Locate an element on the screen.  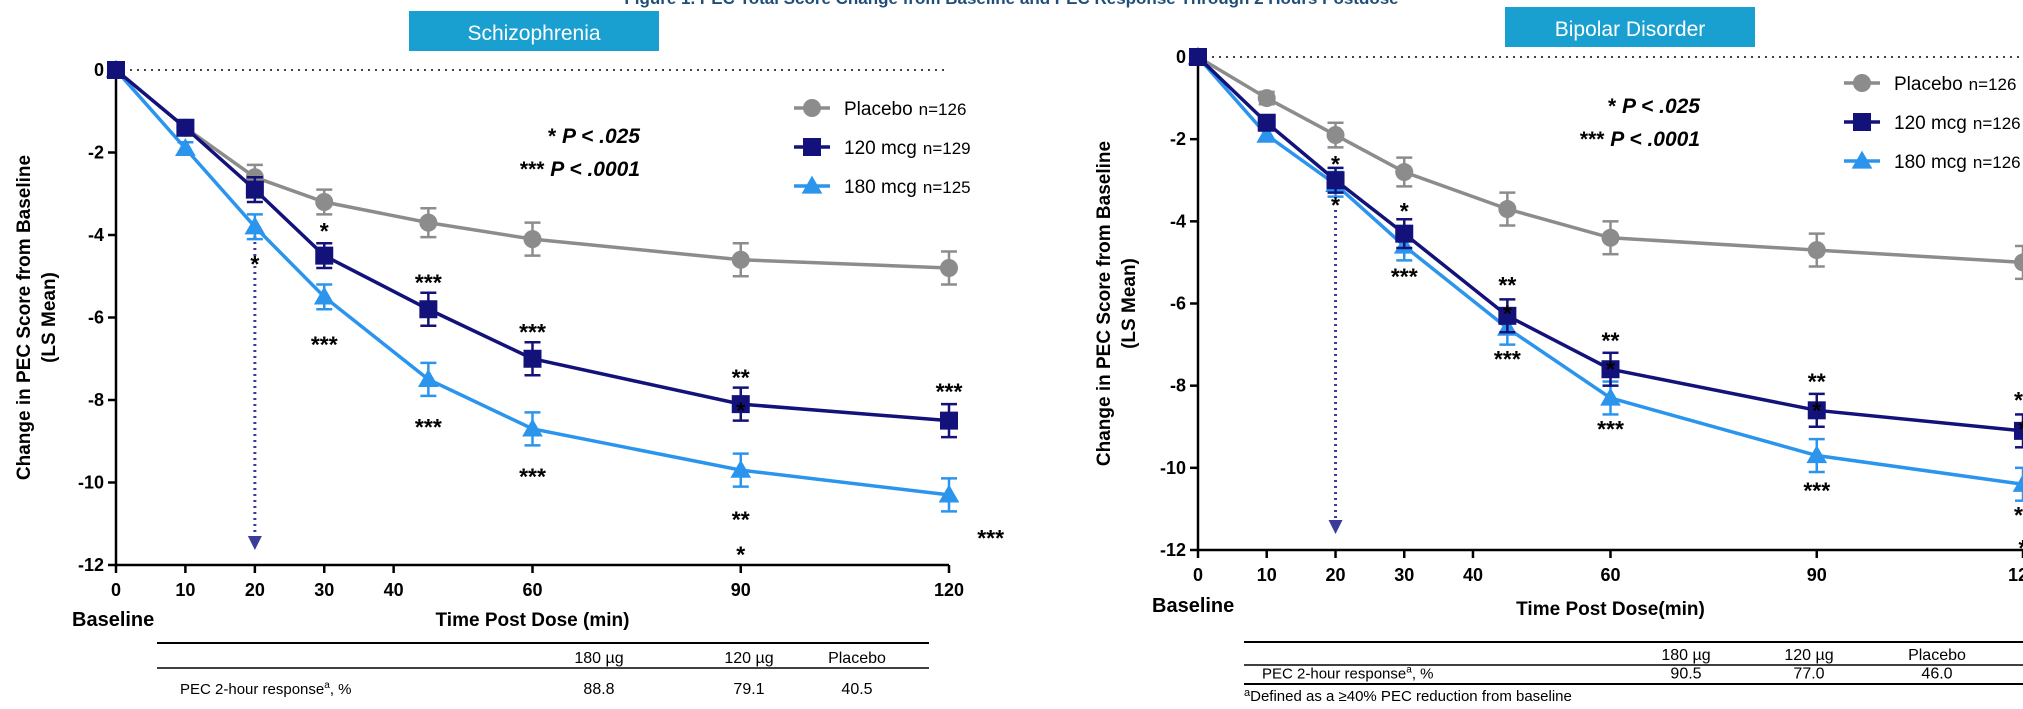
onset-arrow-head is located at coordinates (254, 543).